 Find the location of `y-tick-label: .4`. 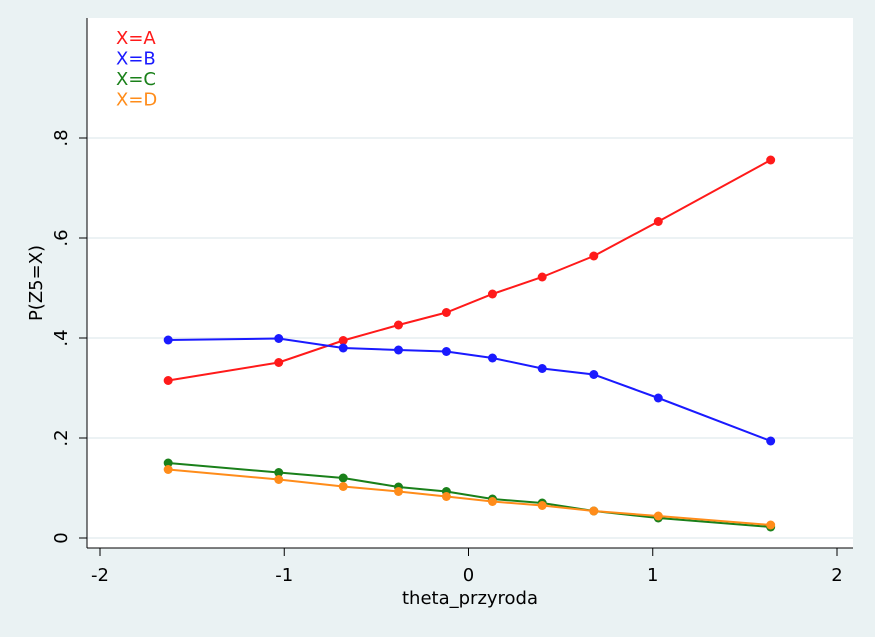

y-tick-label: .4 is located at coordinates (61, 337).